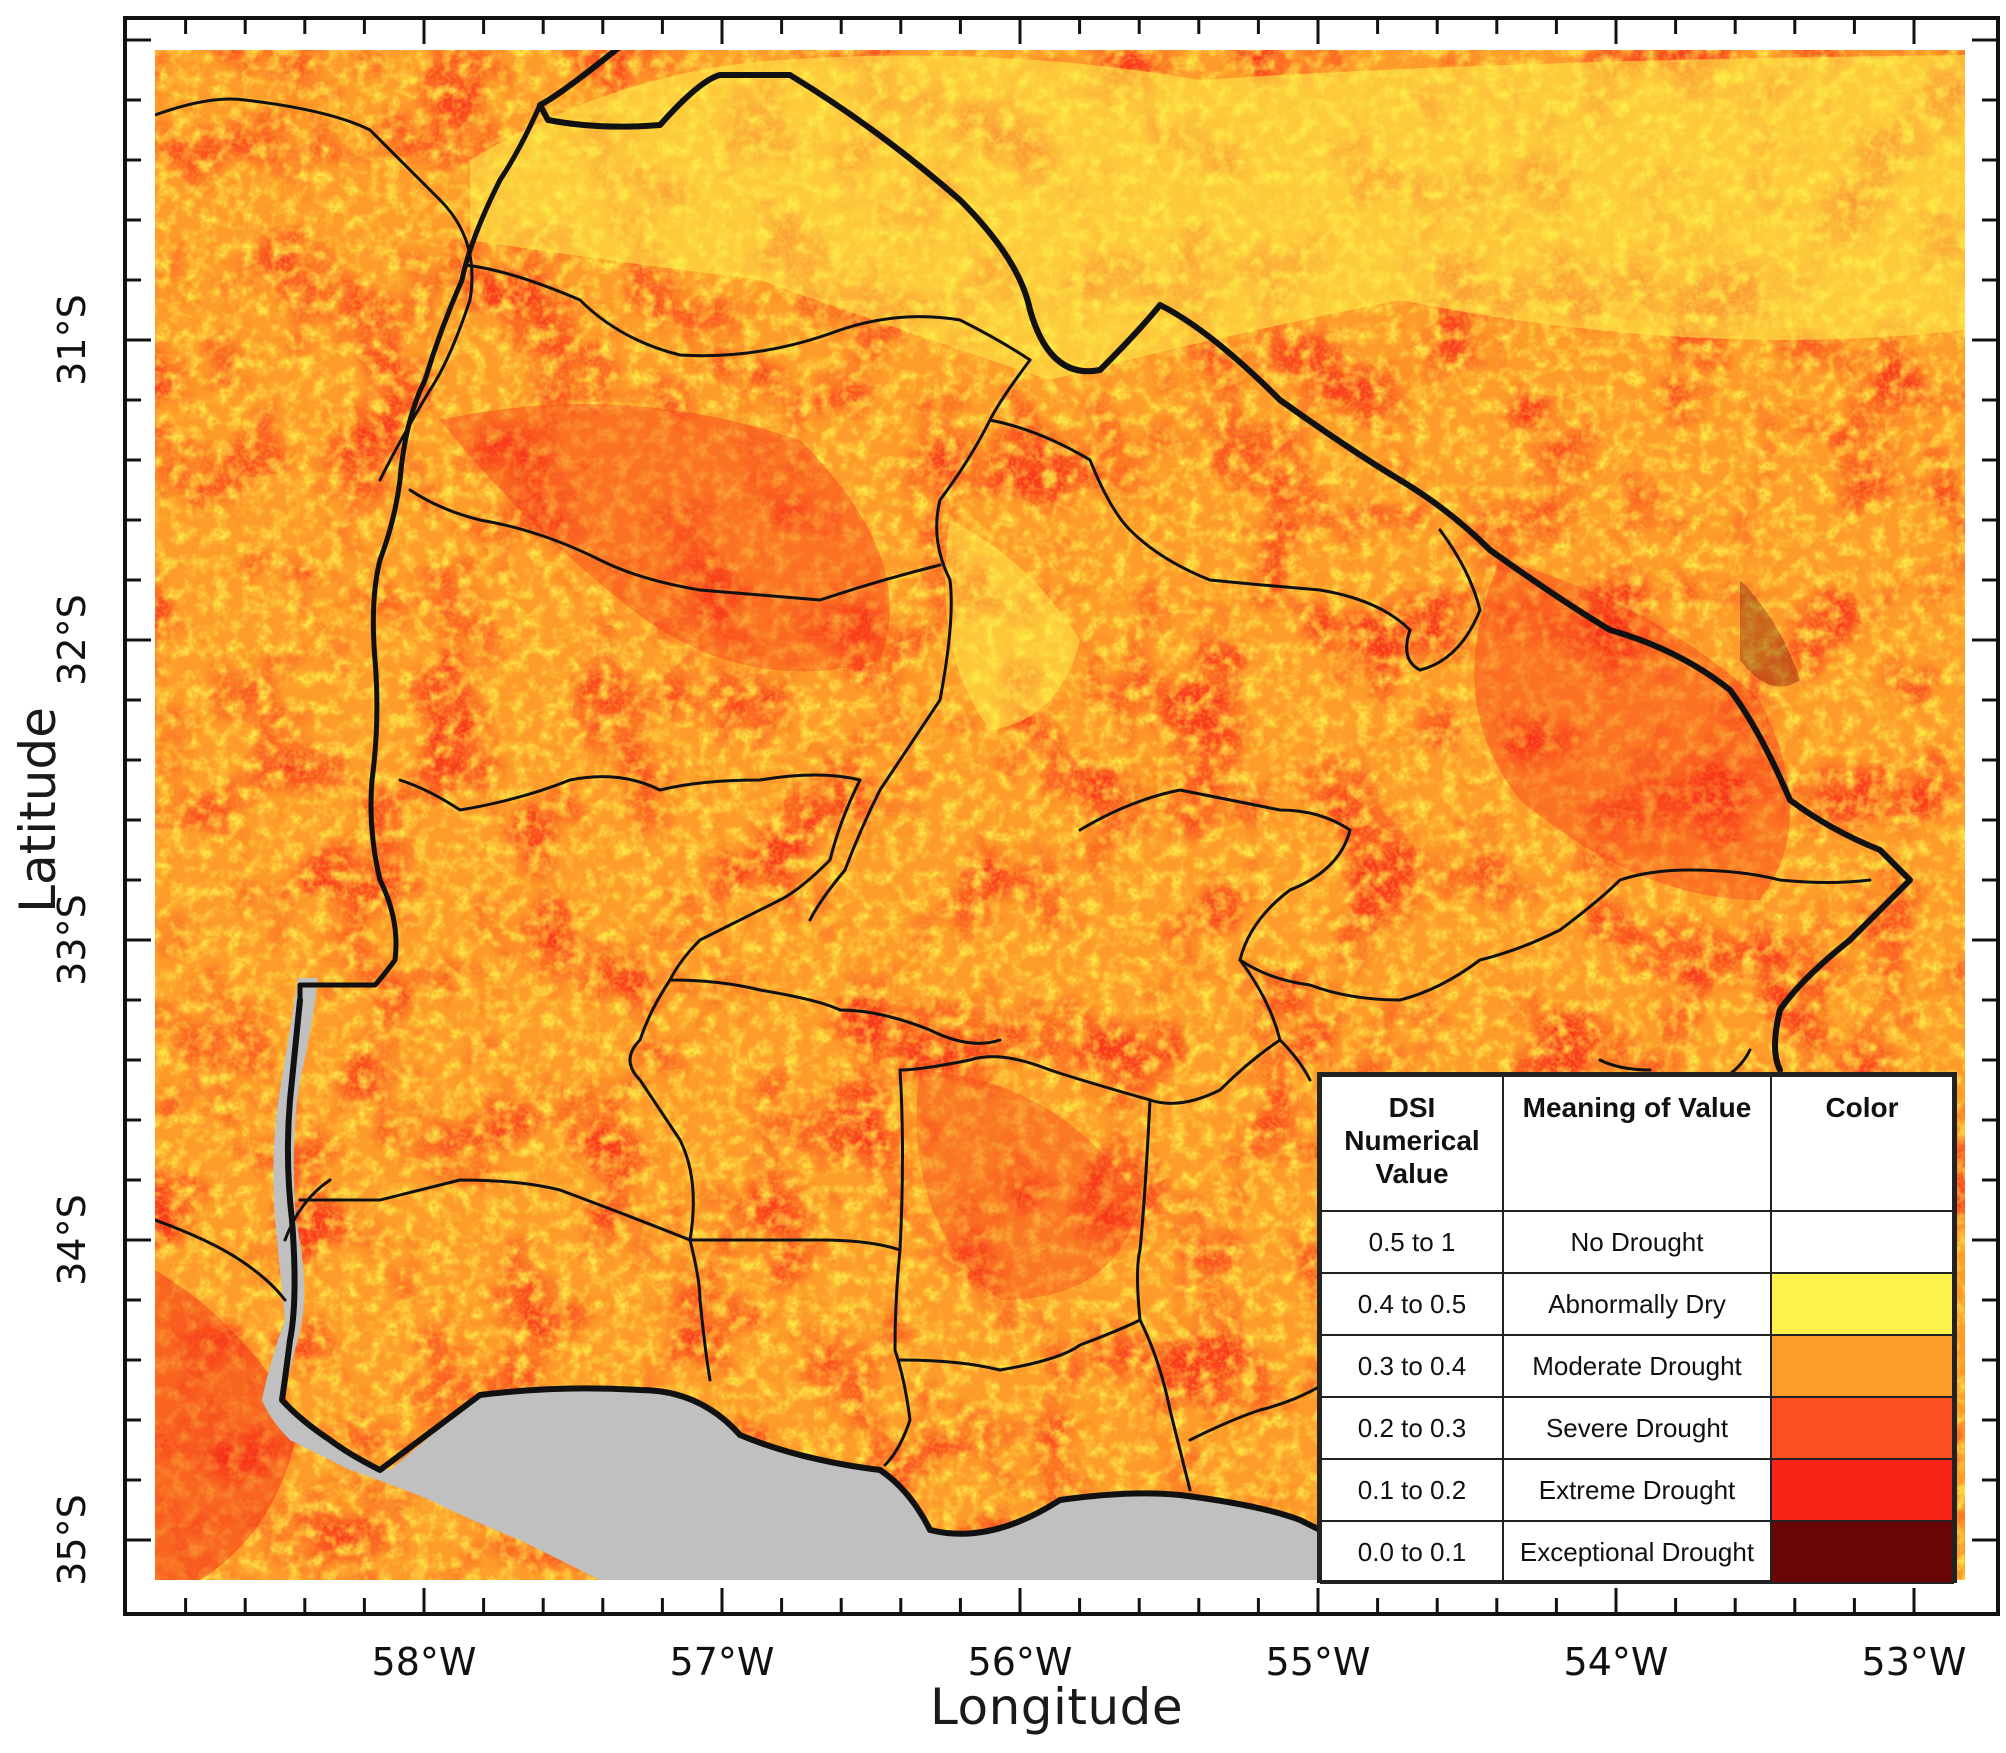 The width and height of the screenshot is (2006, 1753). Describe the element at coordinates (1412, 1428) in the screenshot. I see `legend-range: 0.2 to 0.3` at that location.